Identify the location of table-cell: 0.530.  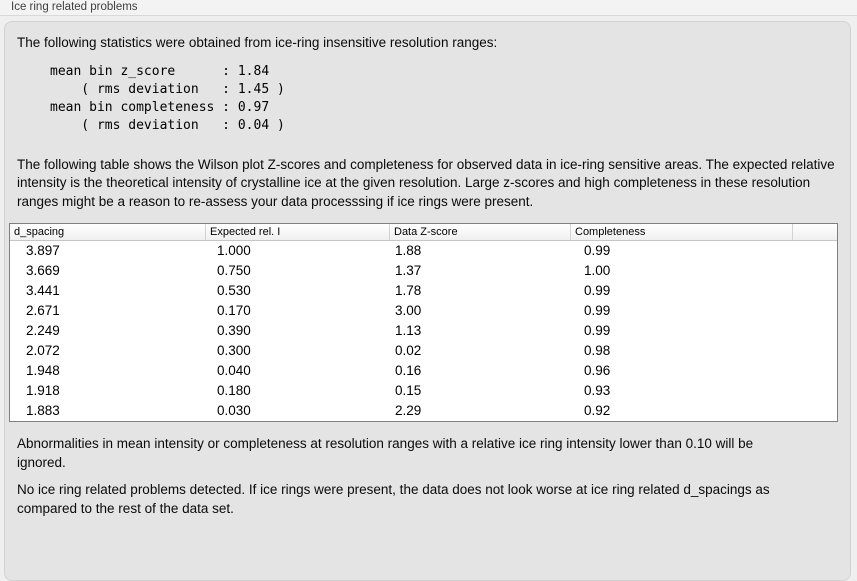
(234, 290).